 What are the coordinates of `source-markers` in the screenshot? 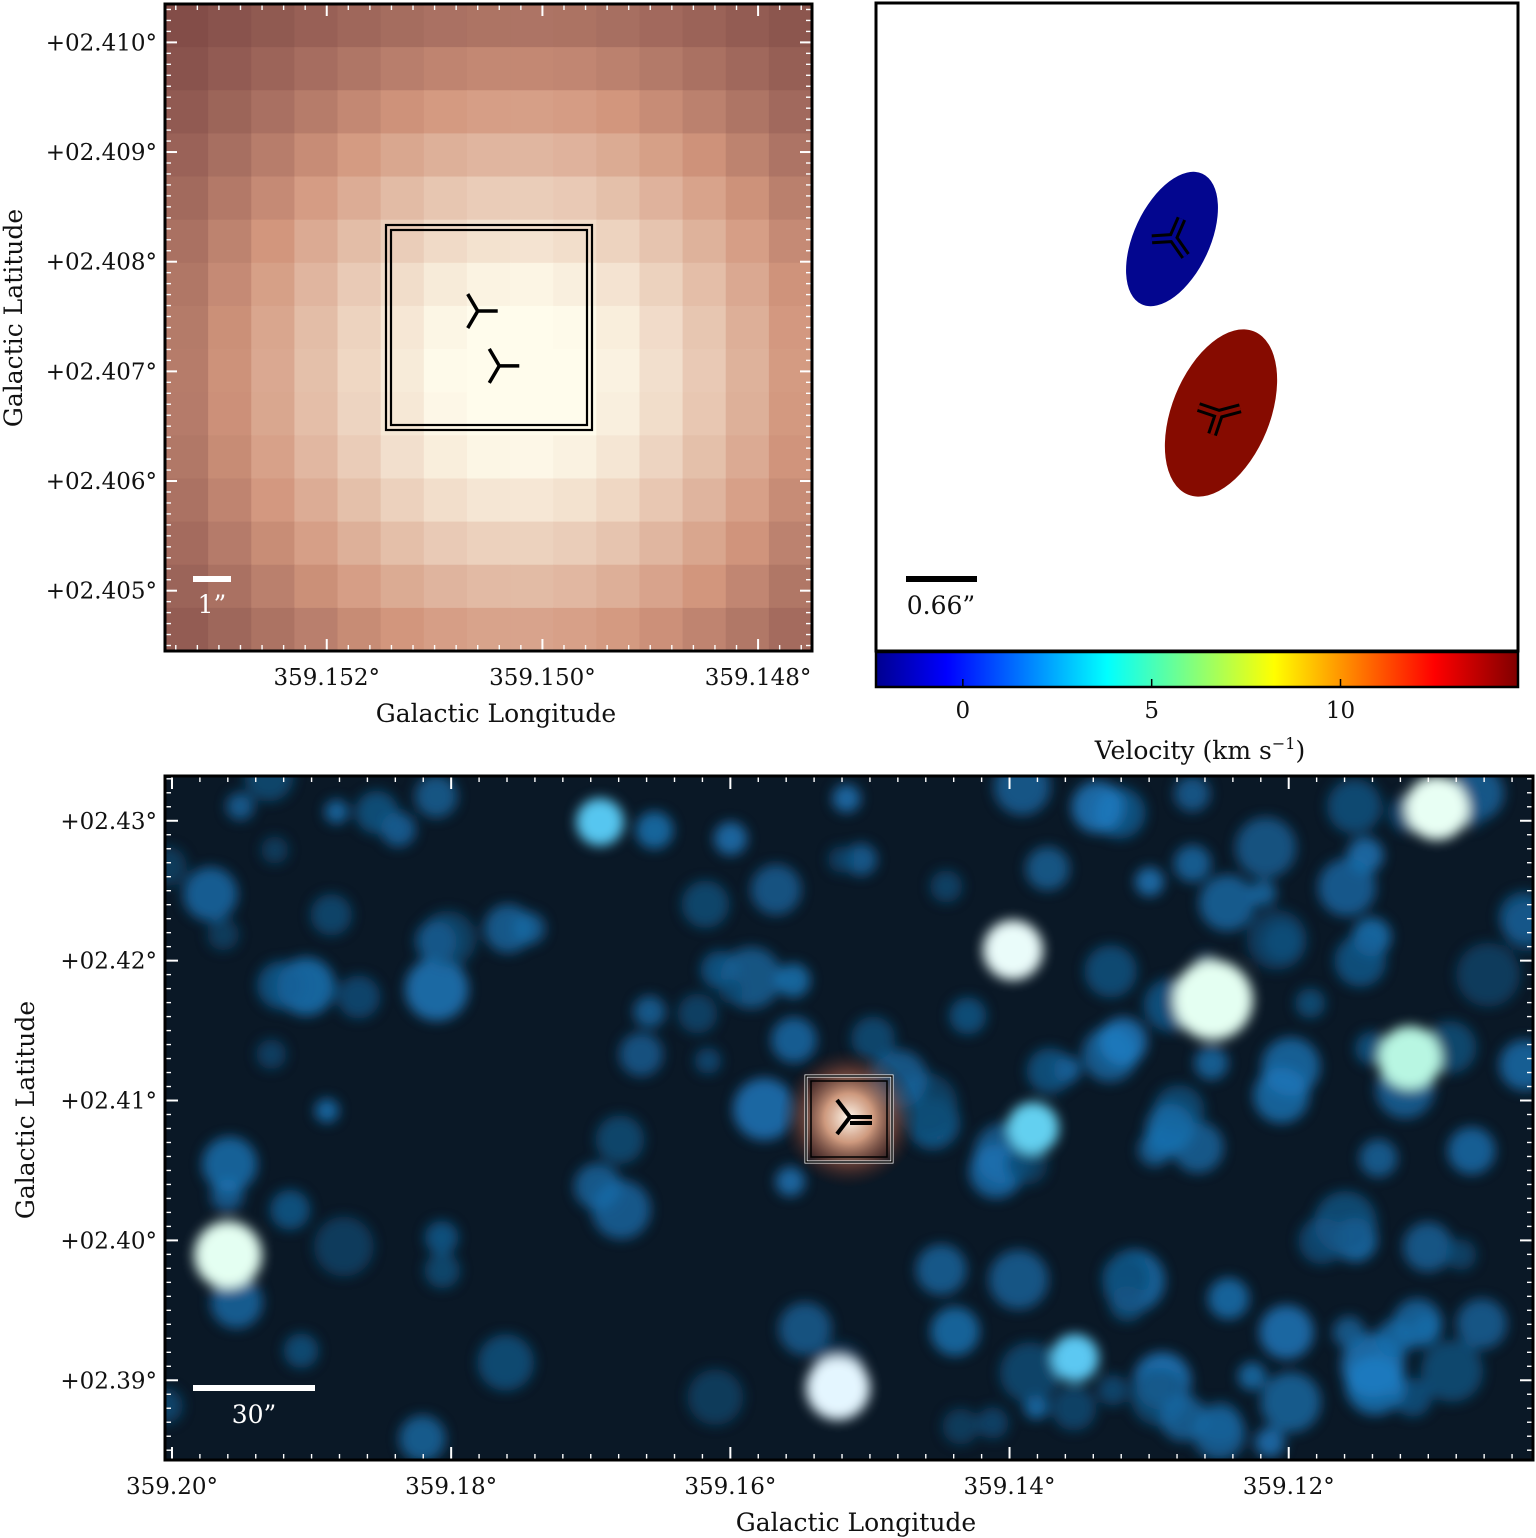 It's located at (493, 338).